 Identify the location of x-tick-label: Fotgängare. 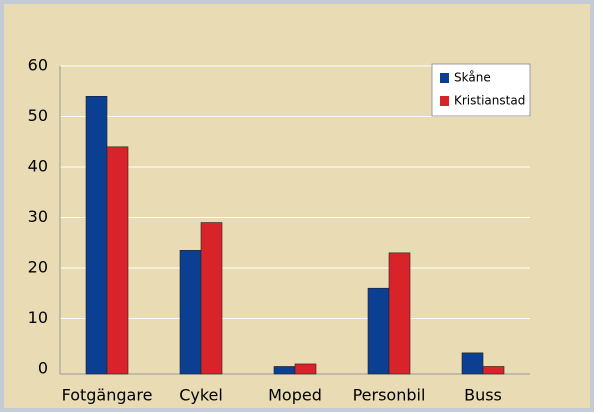
(107, 395).